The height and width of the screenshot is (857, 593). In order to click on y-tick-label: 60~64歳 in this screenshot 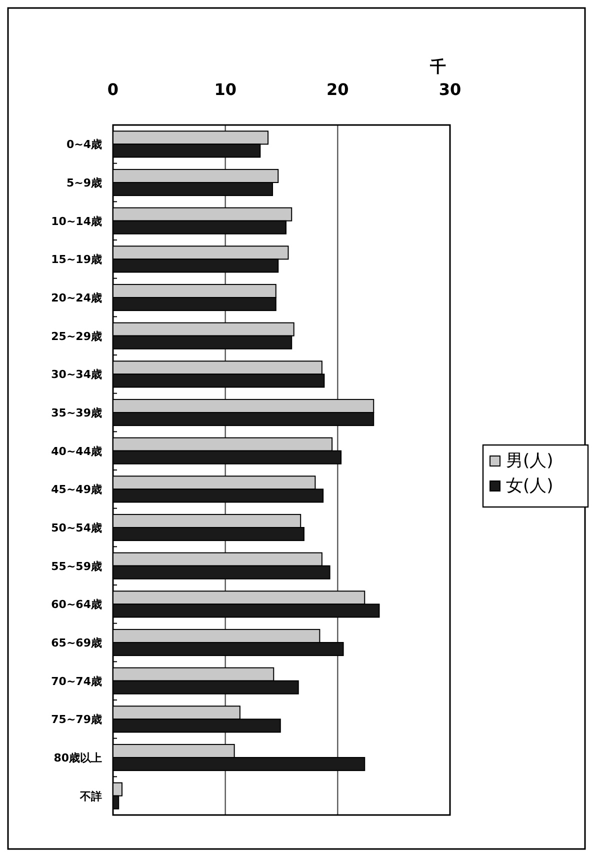, I will do `click(76, 605)`.